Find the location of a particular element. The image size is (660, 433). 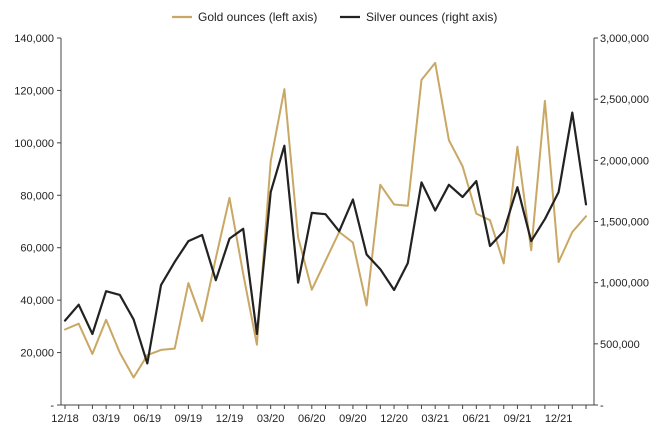

left-tick-label: 40,000 is located at coordinates (37, 301).